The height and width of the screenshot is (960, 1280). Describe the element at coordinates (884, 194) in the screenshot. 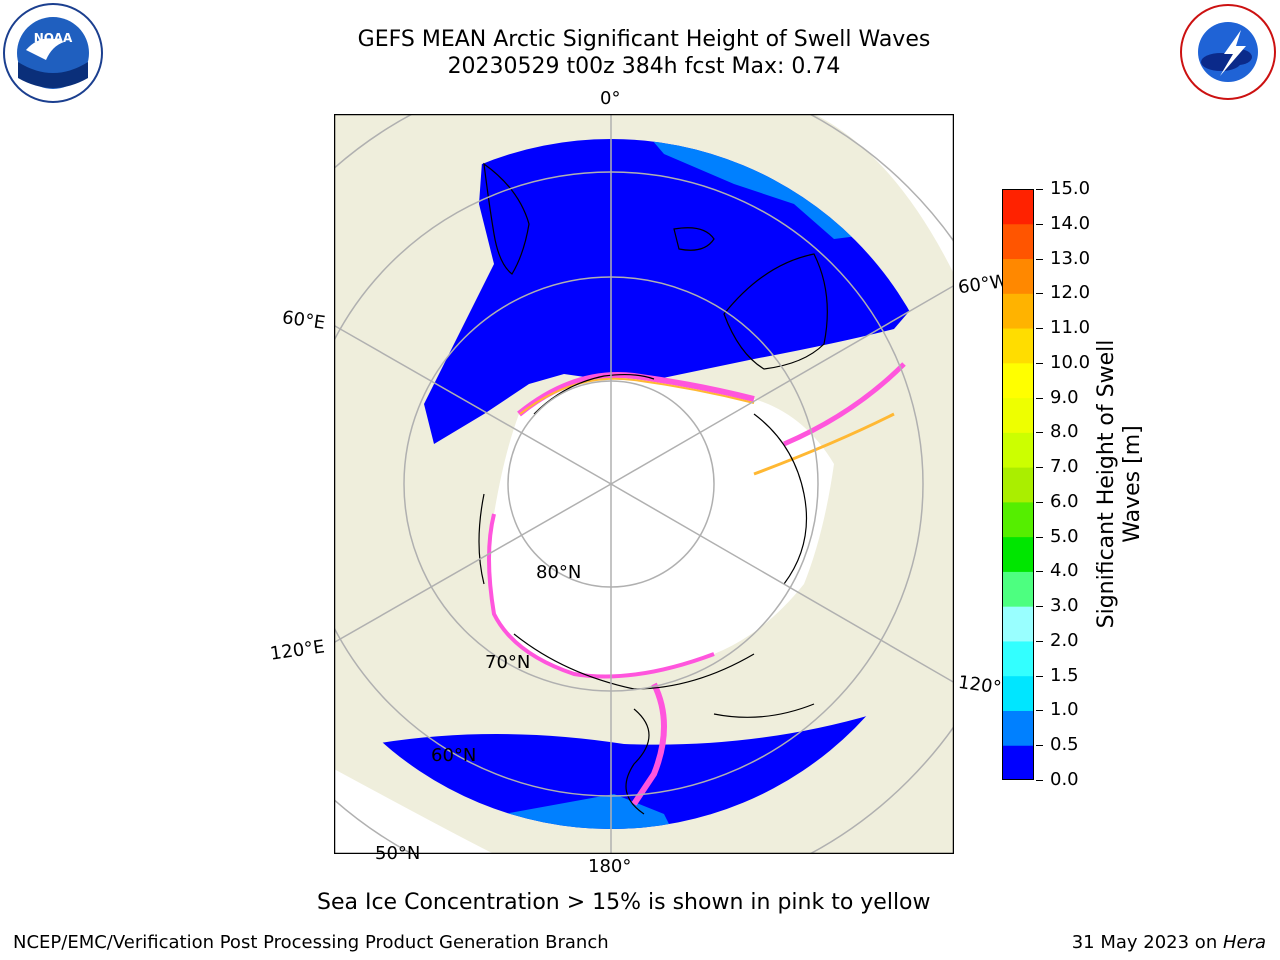

I see `outside-domain-ne` at that location.